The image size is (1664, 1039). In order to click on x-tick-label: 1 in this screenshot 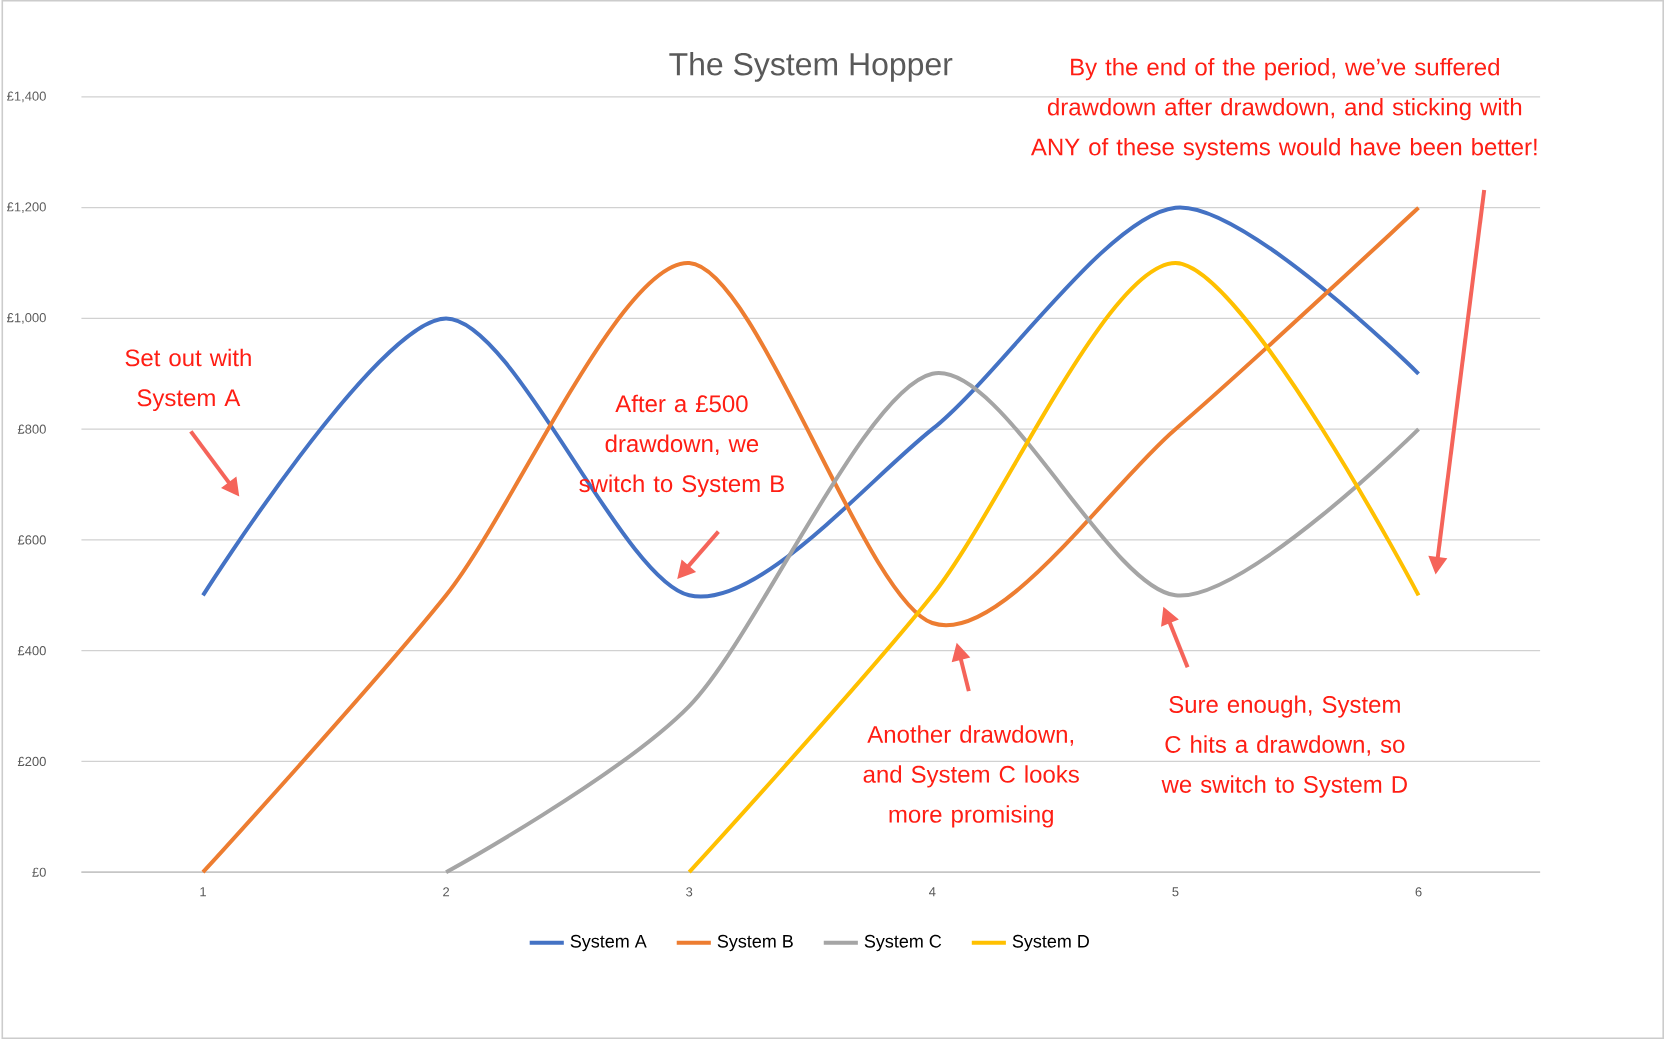, I will do `click(203, 892)`.